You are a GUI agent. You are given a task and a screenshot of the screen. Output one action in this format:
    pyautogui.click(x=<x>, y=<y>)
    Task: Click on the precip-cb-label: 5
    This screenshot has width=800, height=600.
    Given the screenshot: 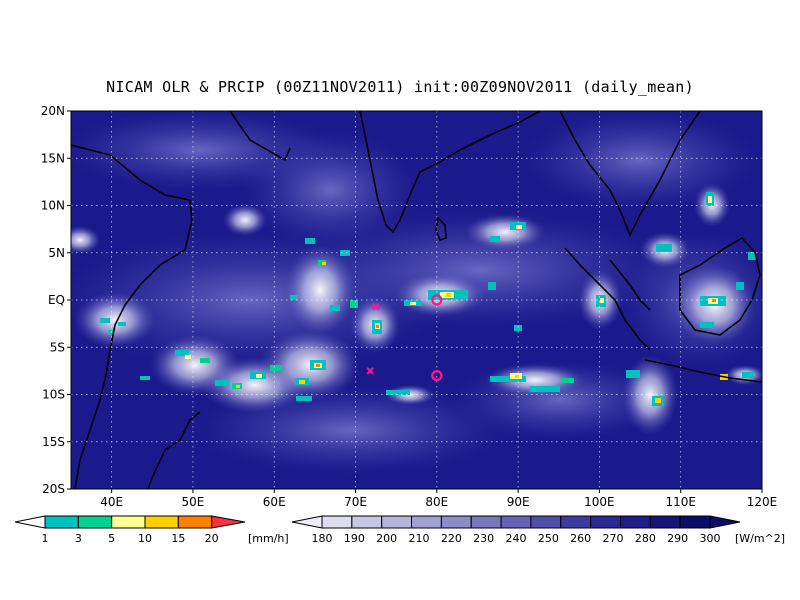 What is the action you would take?
    pyautogui.click(x=111, y=538)
    